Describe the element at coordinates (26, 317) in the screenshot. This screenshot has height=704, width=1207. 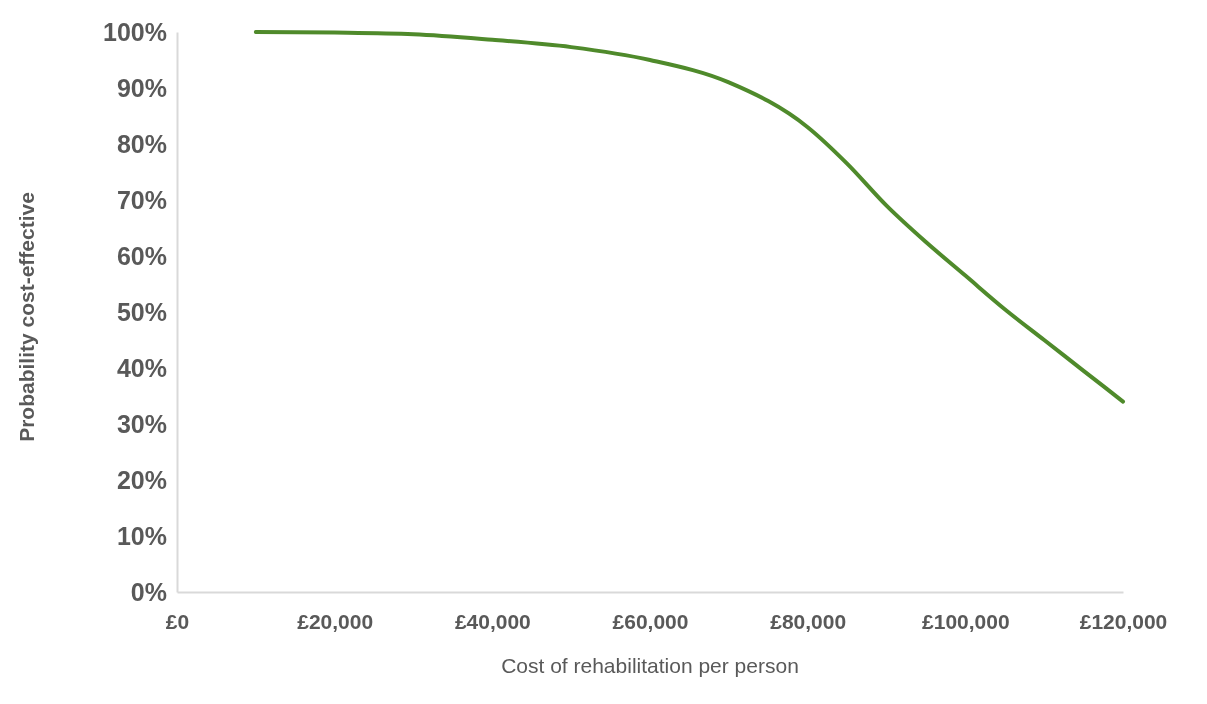
I see `y-axis-title: Probability cost-effective` at that location.